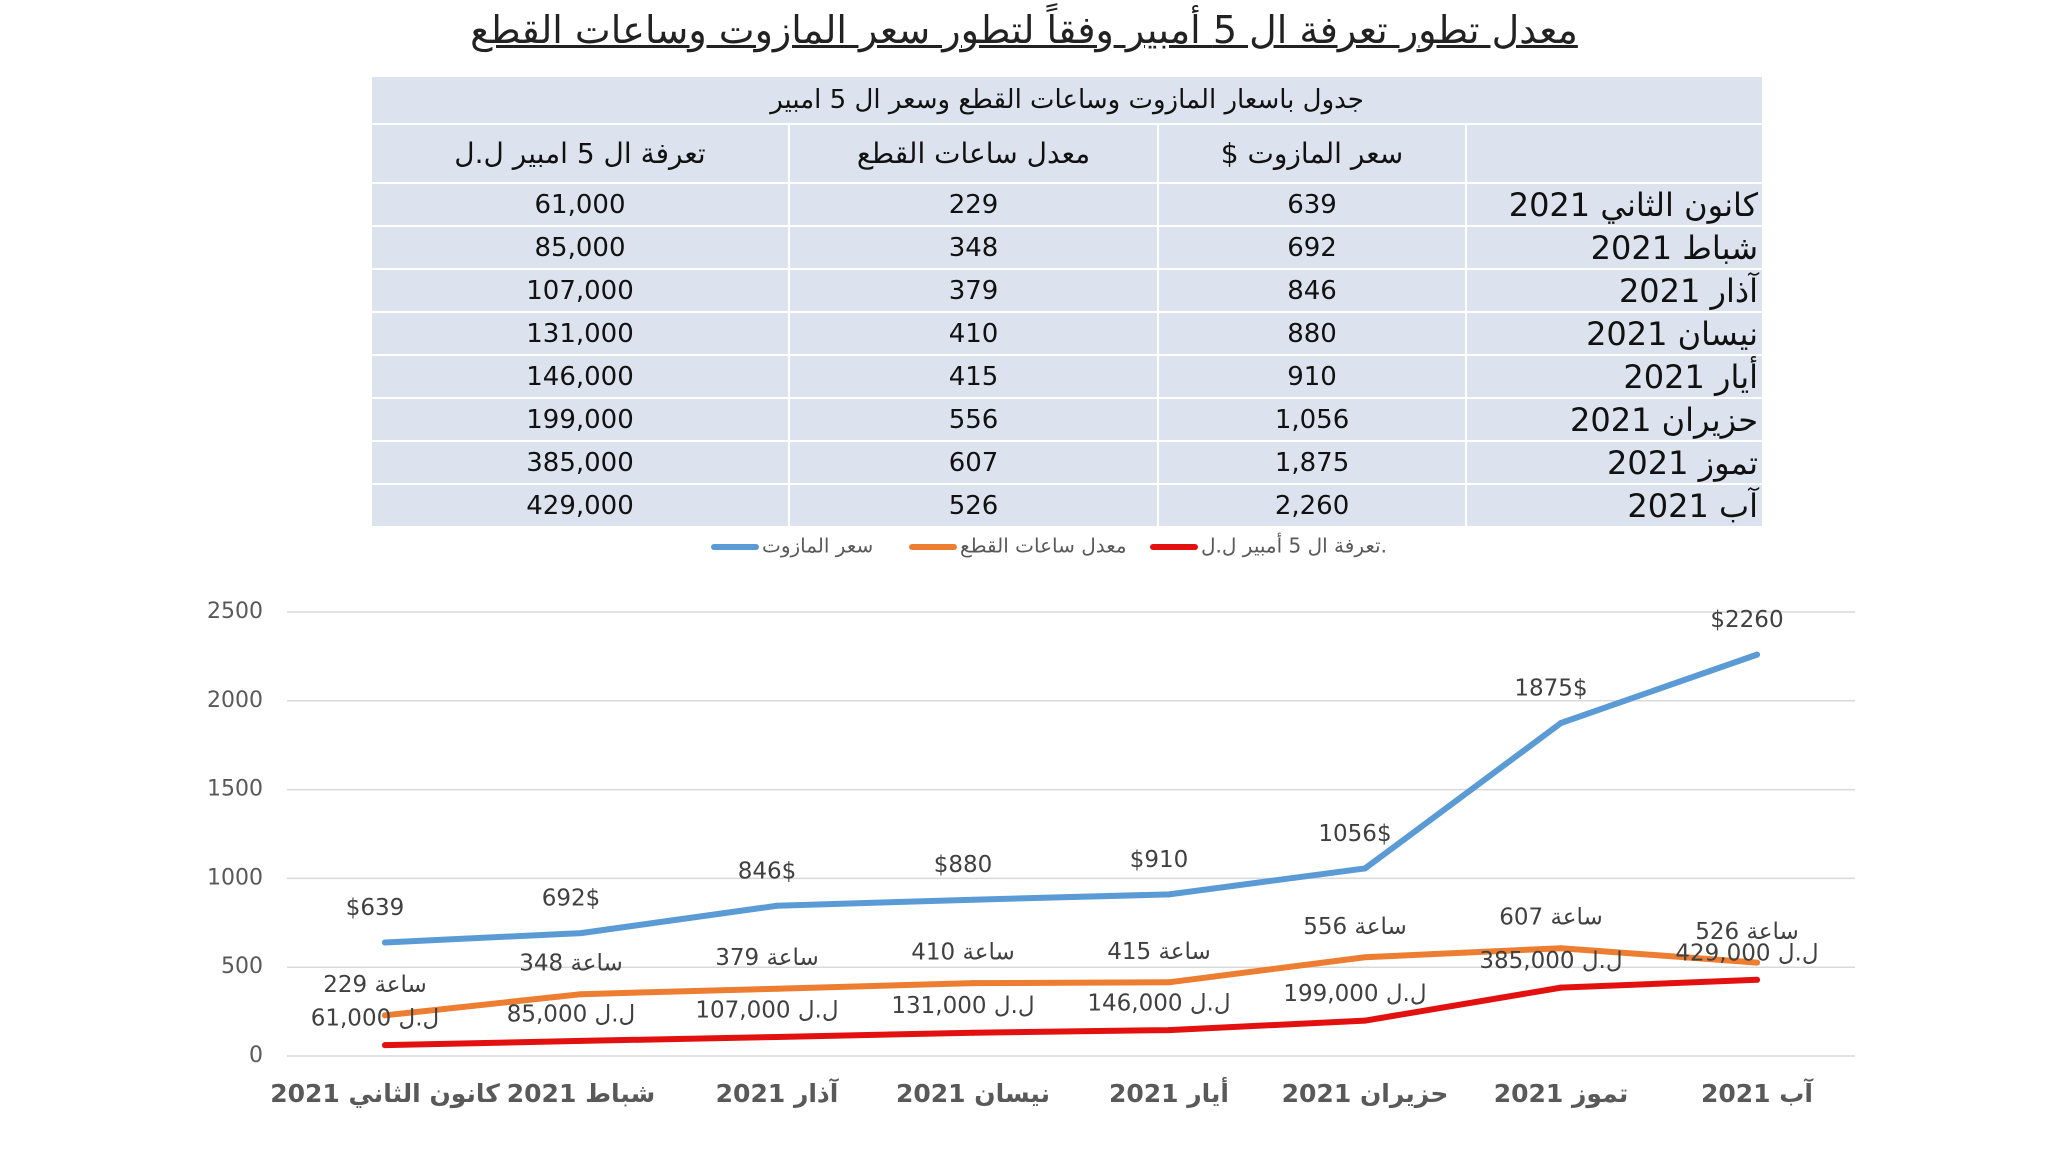 The width and height of the screenshot is (2048, 1152). Describe the element at coordinates (235, 877) in the screenshot. I see `y-tick-label: 1000` at that location.